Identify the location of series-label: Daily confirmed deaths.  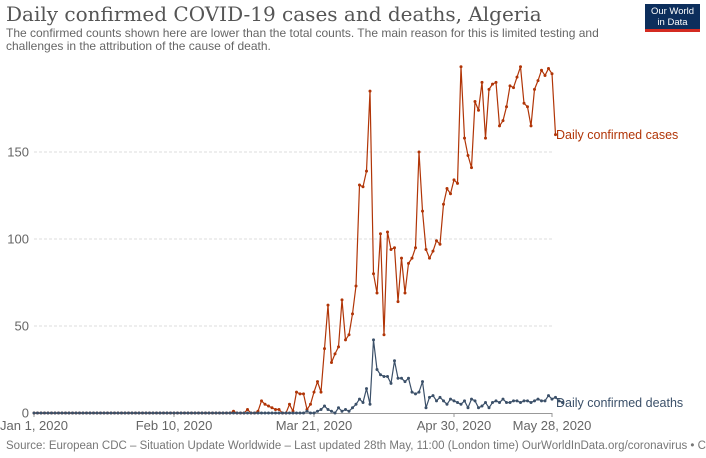
(619, 403).